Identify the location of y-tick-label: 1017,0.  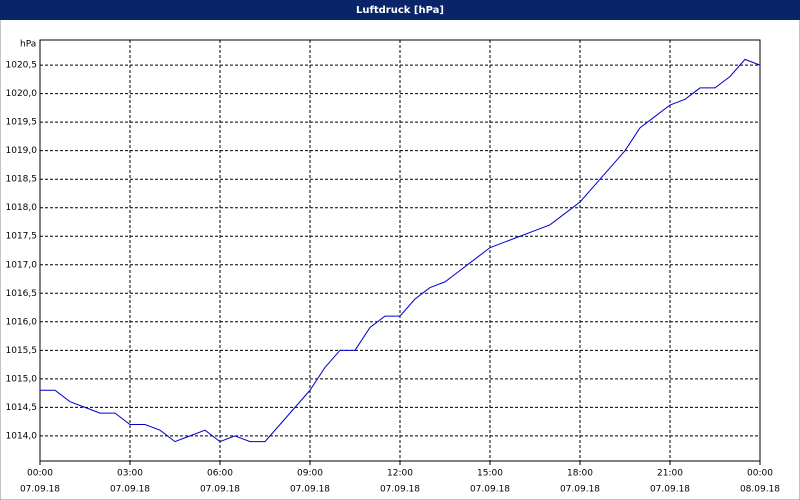
(22, 265).